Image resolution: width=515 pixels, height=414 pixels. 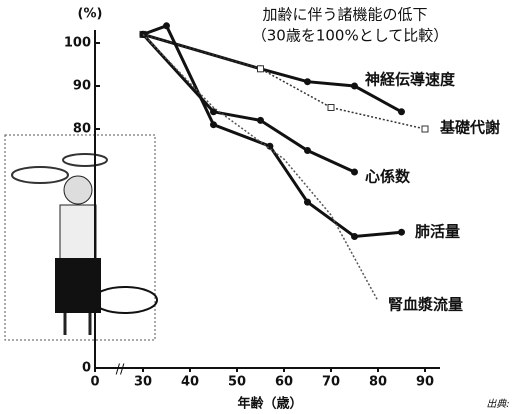 What do you see at coordinates (388, 177) in the screenshot?
I see `series-label: 心係数` at bounding box center [388, 177].